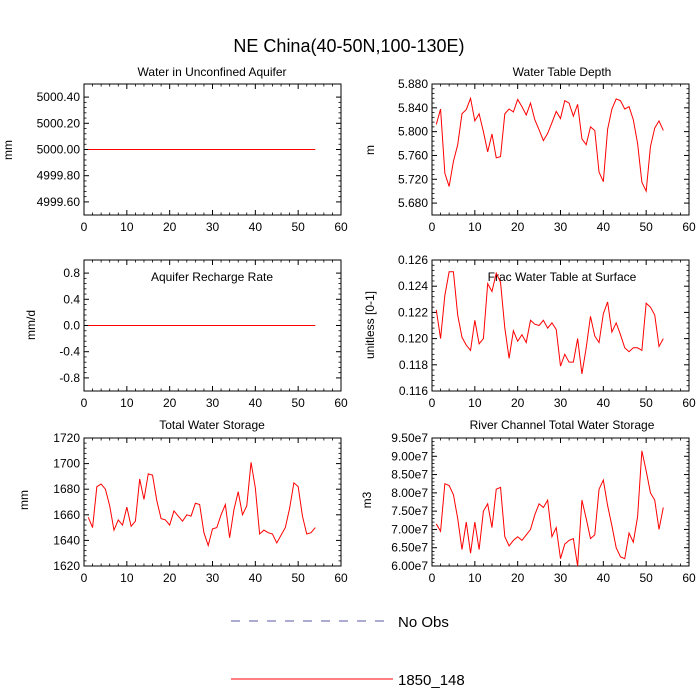  What do you see at coordinates (413, 260) in the screenshot?
I see `y-tick-label: 0.126` at bounding box center [413, 260].